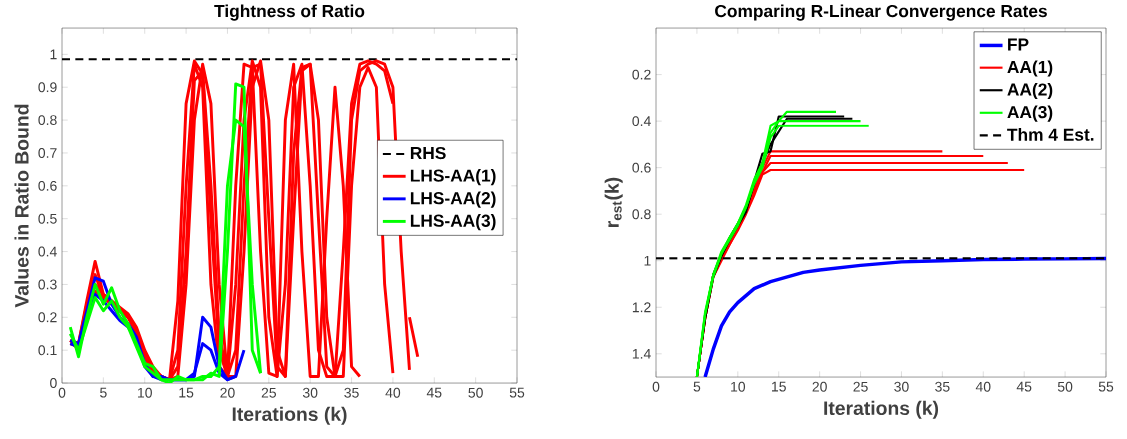  I want to click on y-tick-label: 0.7, so click(47, 153).